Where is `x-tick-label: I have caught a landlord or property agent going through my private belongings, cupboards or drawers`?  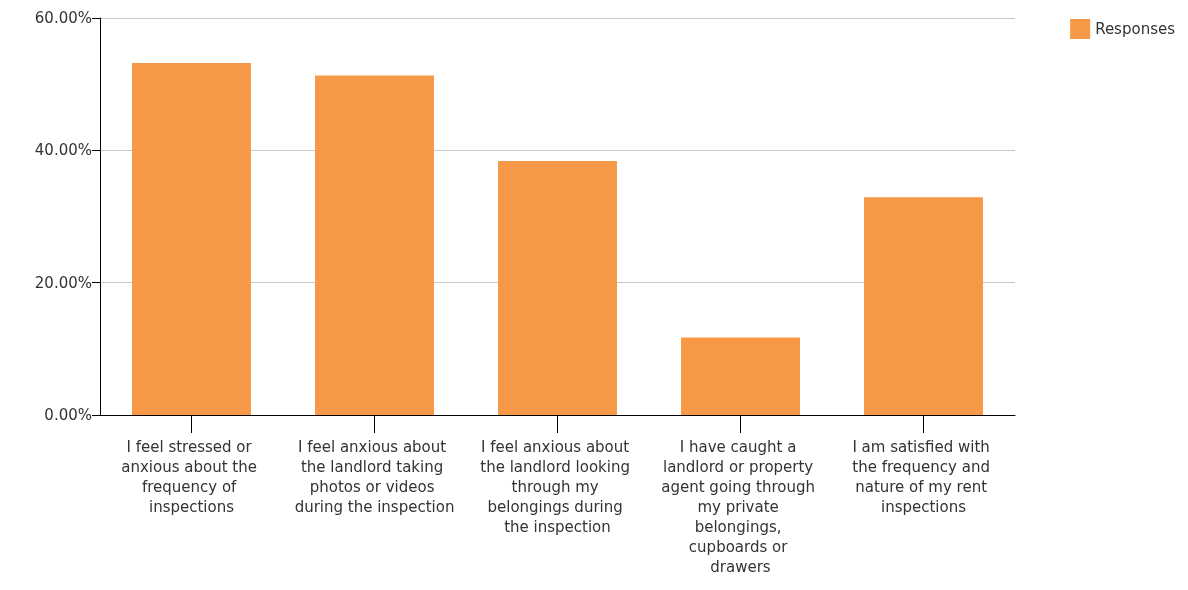
x-tick-label: I have caught a landlord or property agent going through my private belongings, cupboards or drawers is located at coordinates (740, 507).